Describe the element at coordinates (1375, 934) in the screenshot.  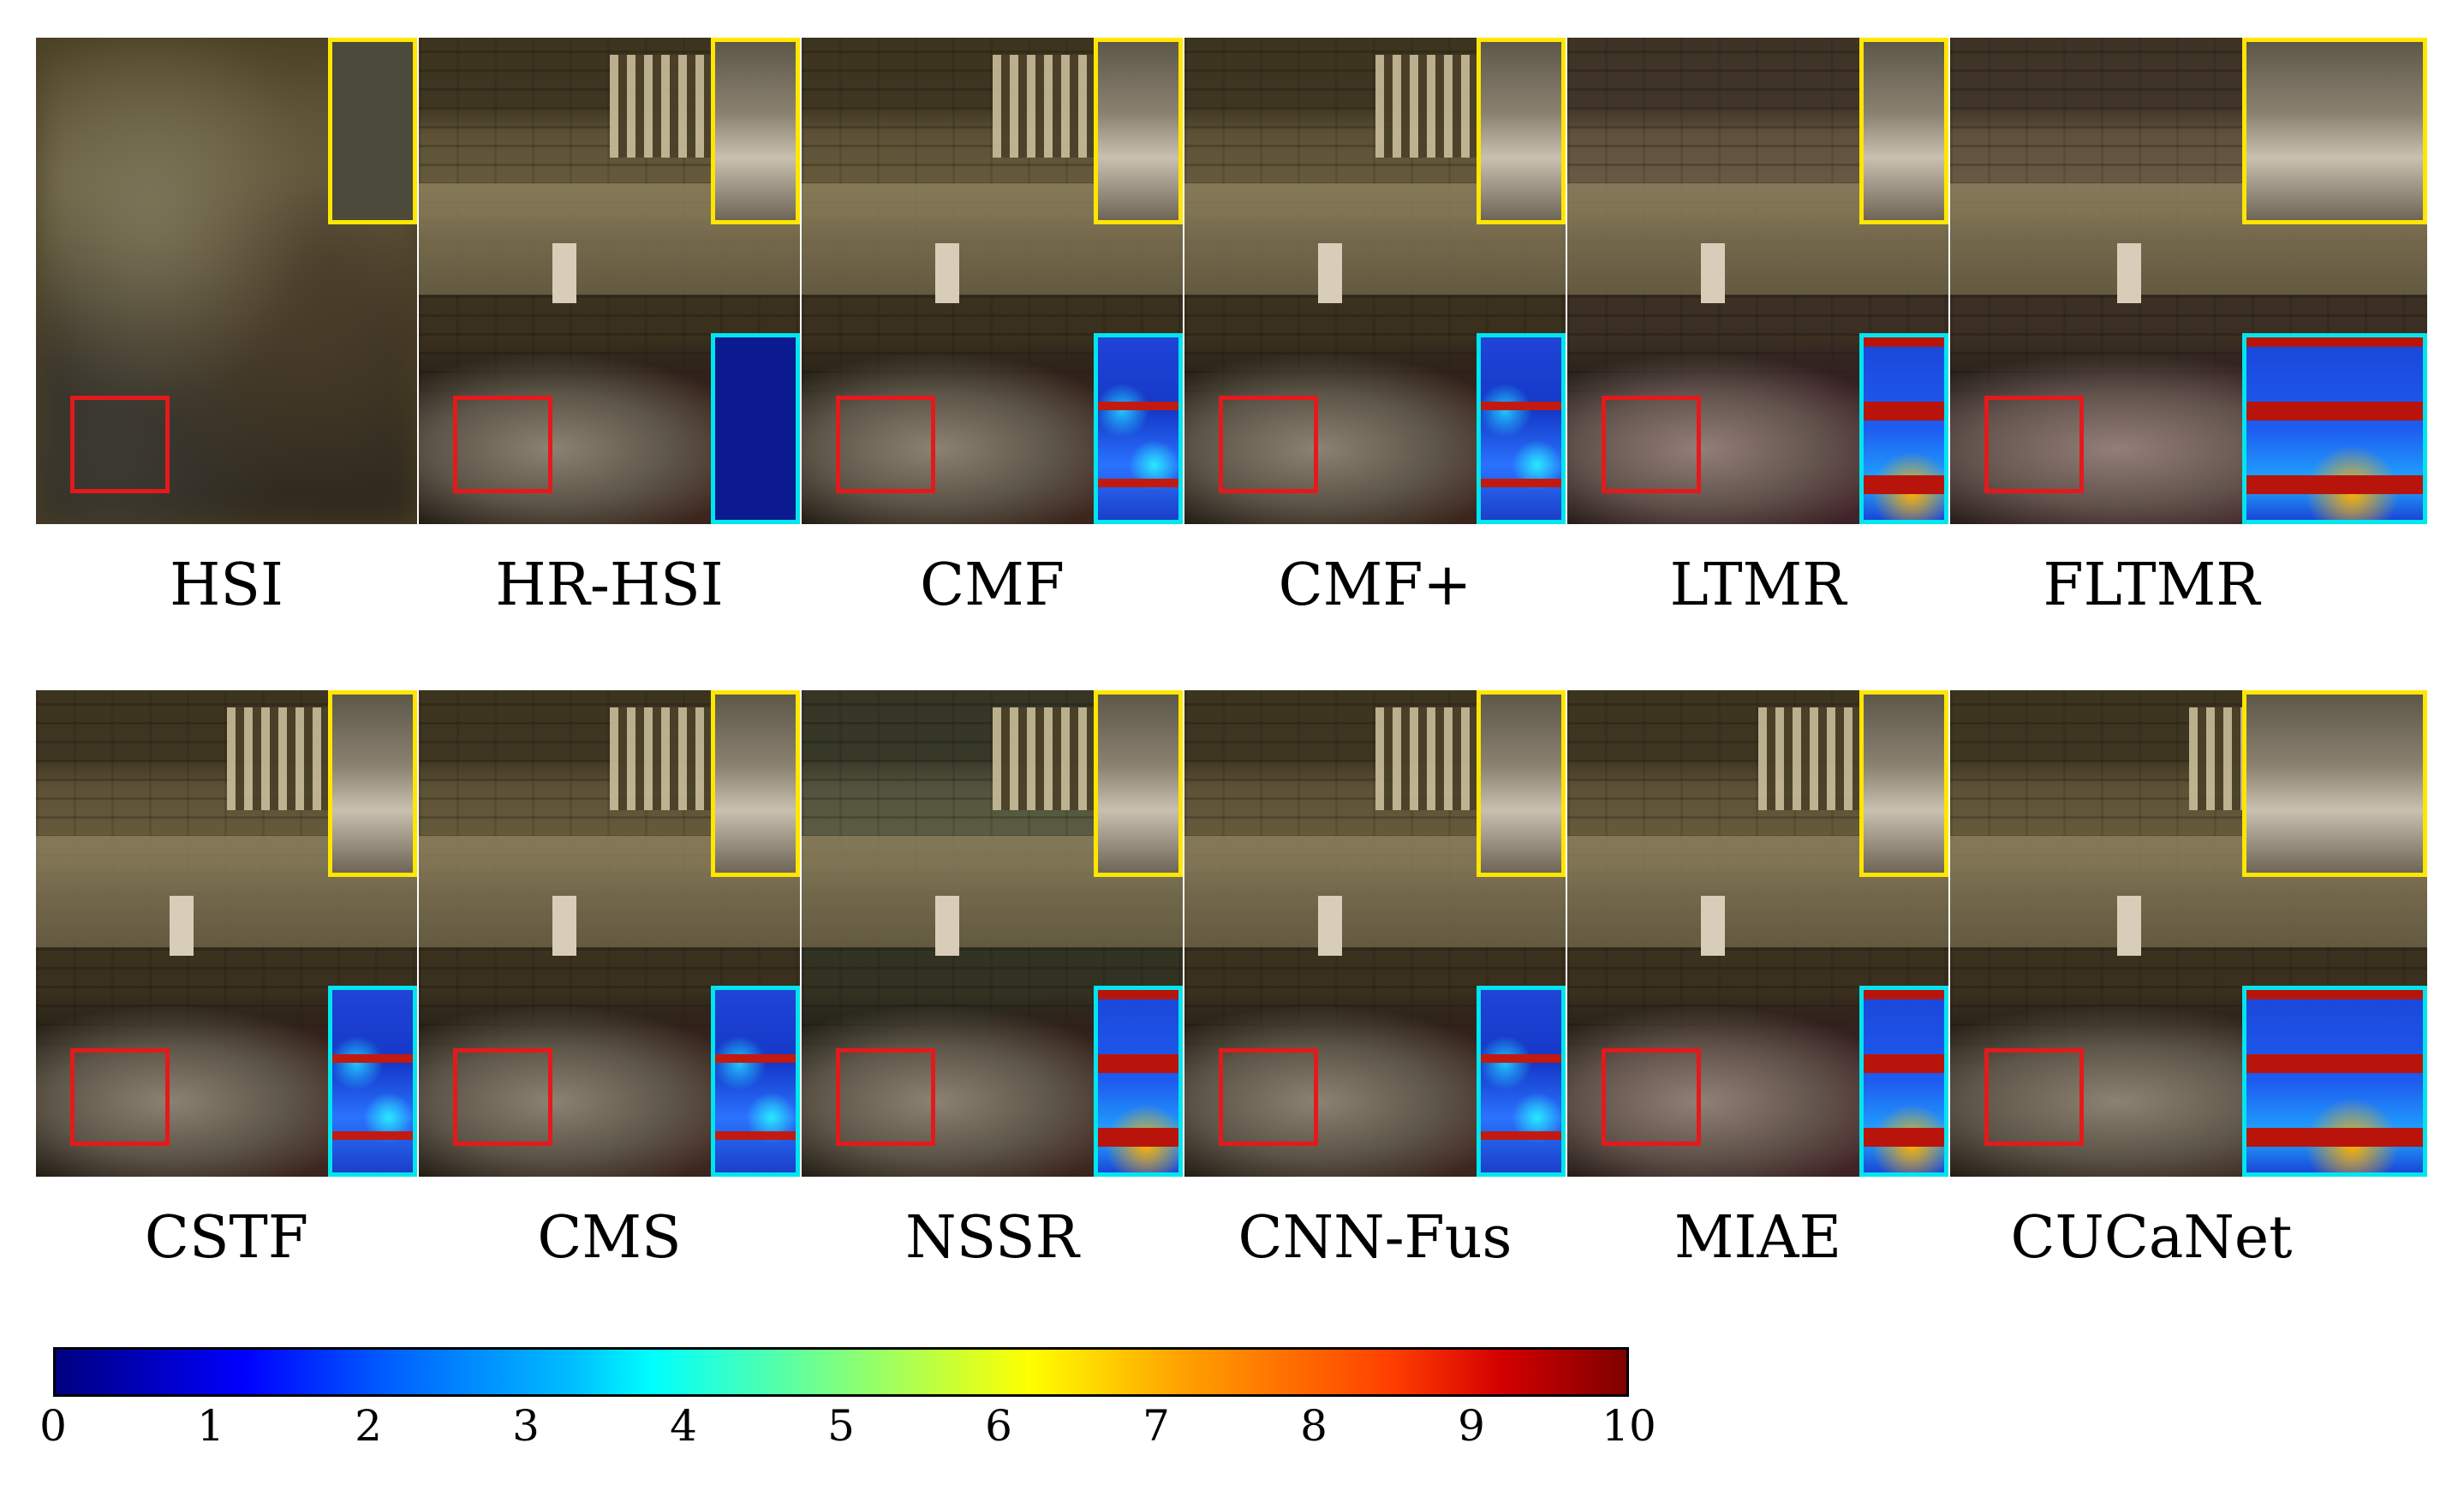
I see `panel-cnn-fus` at that location.